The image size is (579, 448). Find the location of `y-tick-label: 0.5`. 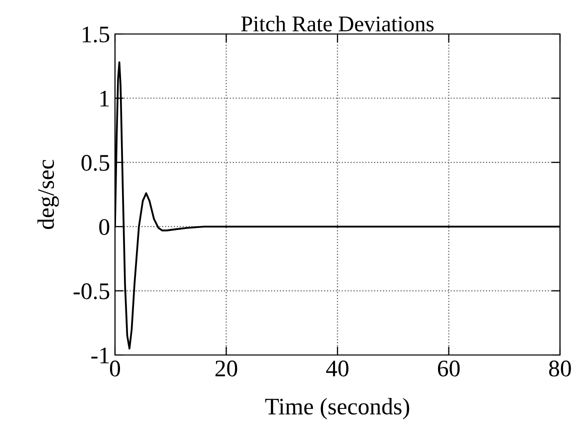

y-tick-label: 0.5 is located at coordinates (96, 162).